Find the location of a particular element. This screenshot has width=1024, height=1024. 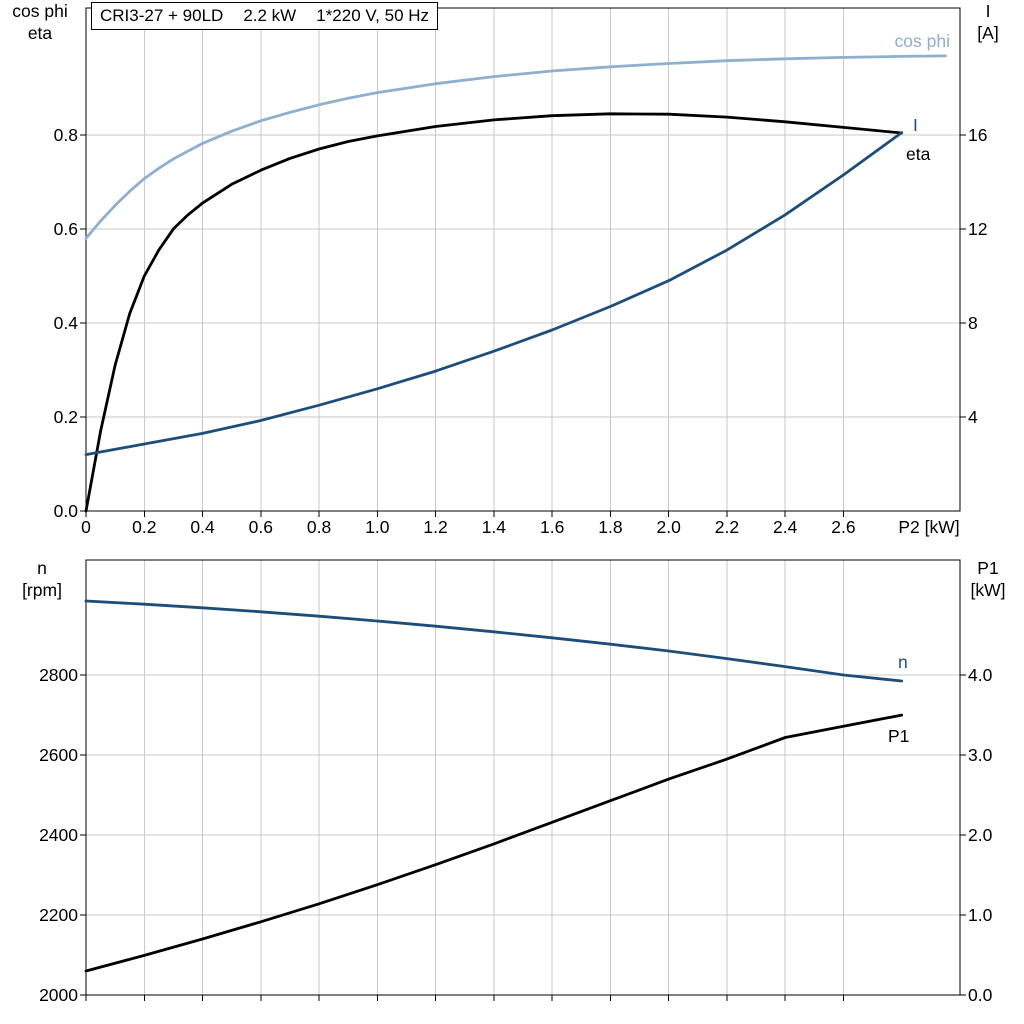

y-left-tick-label: 2400 is located at coordinates (58, 835).